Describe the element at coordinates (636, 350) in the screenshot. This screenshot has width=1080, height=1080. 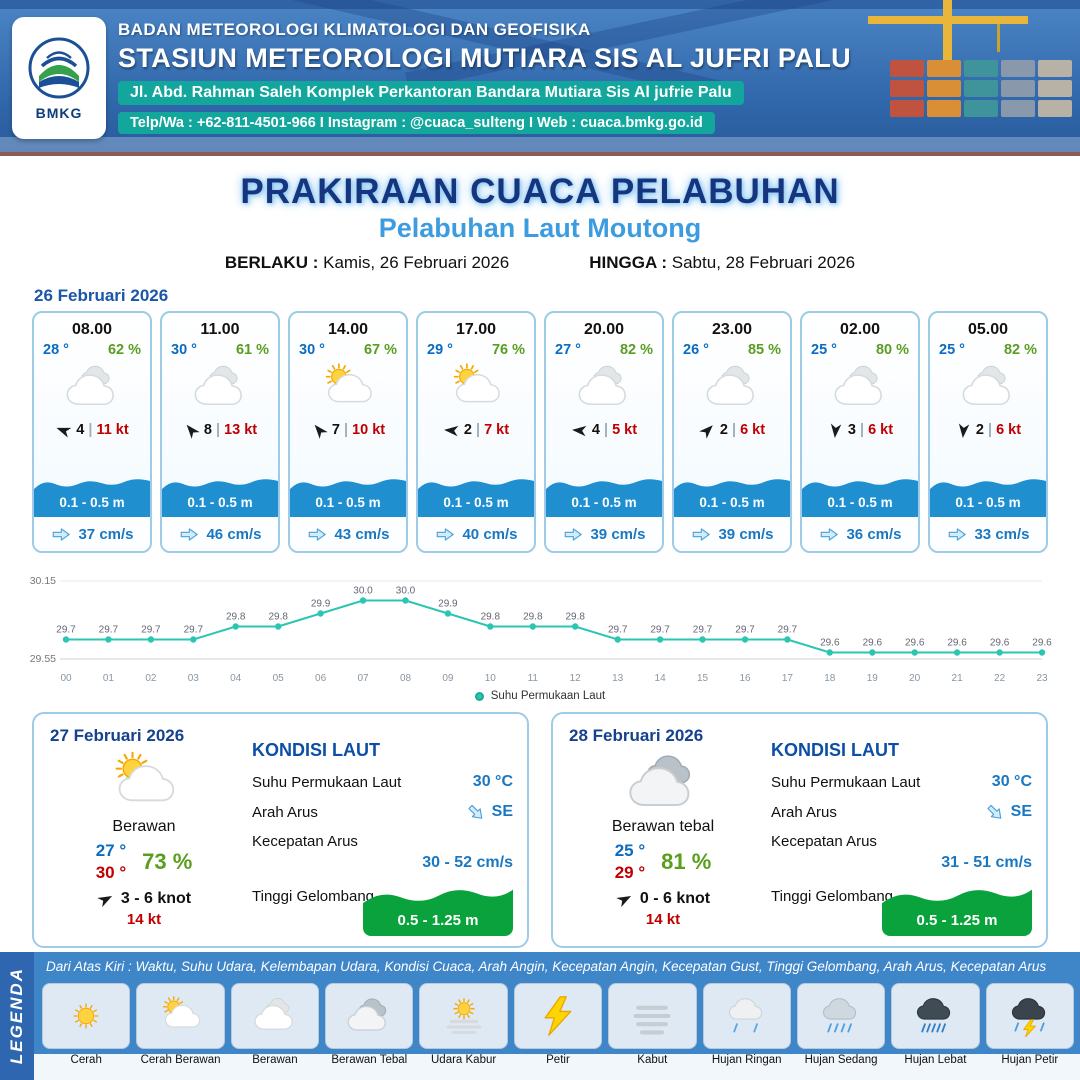
I see `relative-humidity: 82 %` at that location.